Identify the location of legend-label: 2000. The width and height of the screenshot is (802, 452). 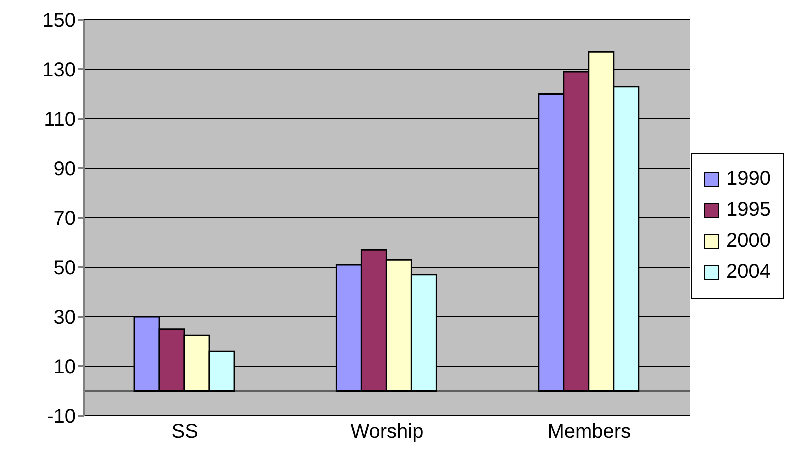
(748, 241).